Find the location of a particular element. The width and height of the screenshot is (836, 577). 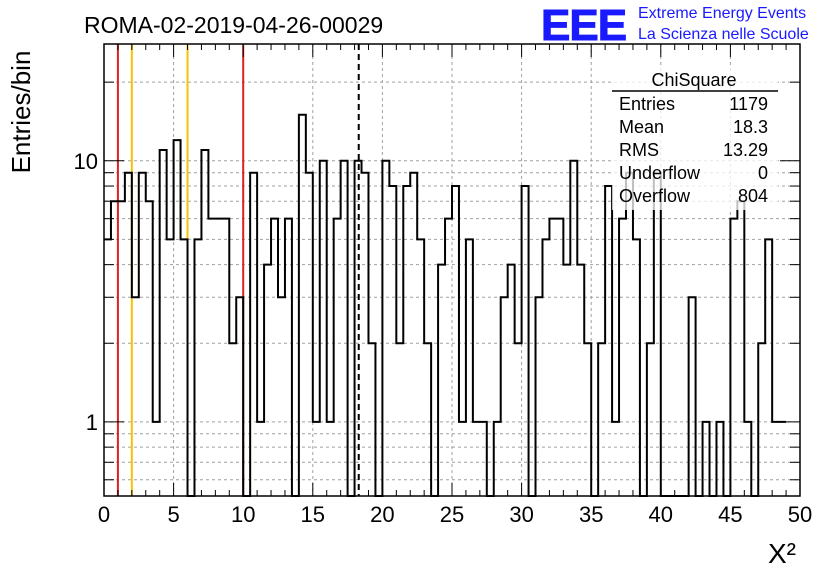

stats-title: ChiSquare is located at coordinates (693, 80).